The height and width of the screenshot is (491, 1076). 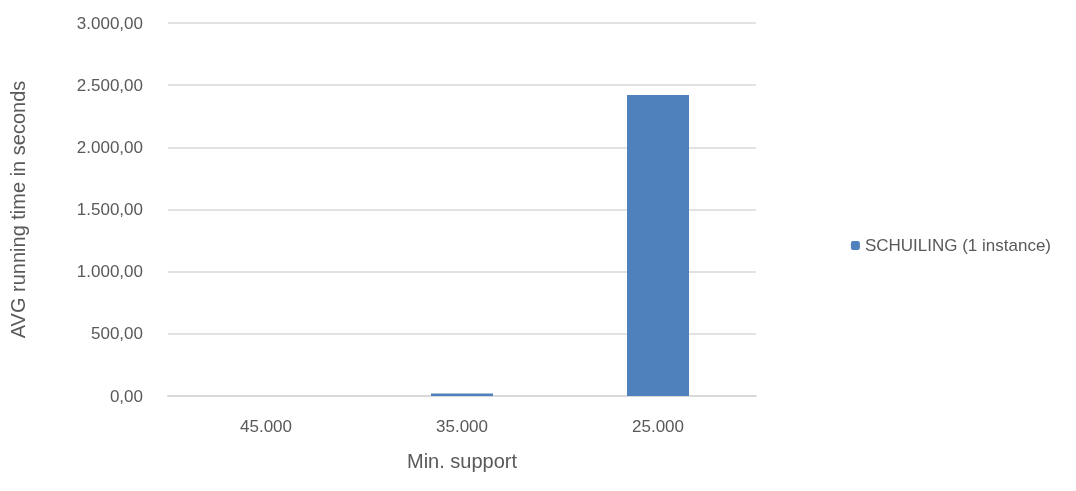 I want to click on x-tick-label: 25.000, so click(x=658, y=426).